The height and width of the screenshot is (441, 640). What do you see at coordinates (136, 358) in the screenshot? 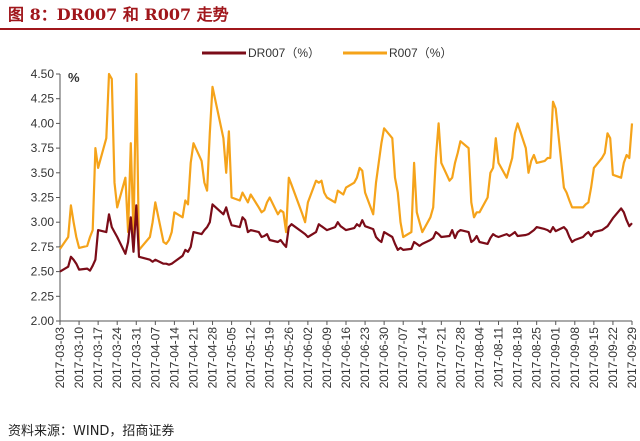
I see `x-tick-label: 2017-03-31` at bounding box center [136, 358].